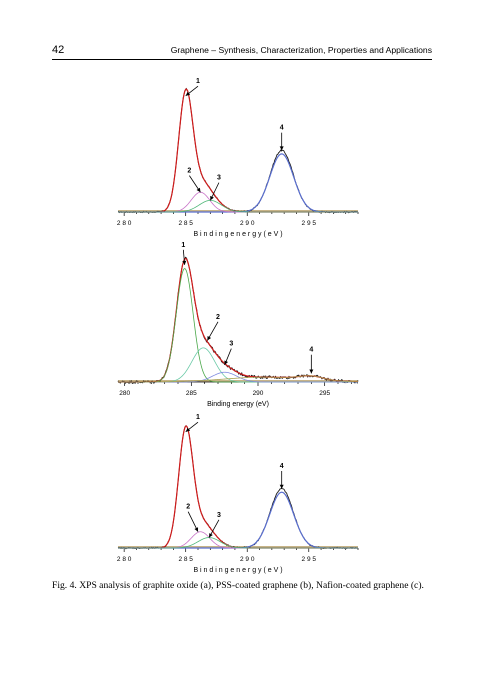  Describe the element at coordinates (324, 393) in the screenshot. I see `x-tick-label: 295` at that location.